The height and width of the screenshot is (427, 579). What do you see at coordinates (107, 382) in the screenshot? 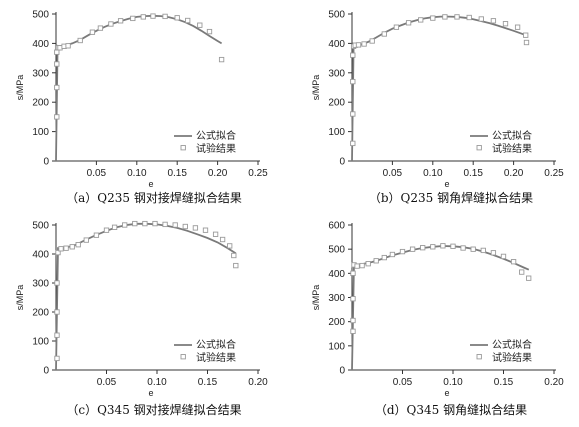
I see `x-tick-label: 0.05` at bounding box center [107, 382].